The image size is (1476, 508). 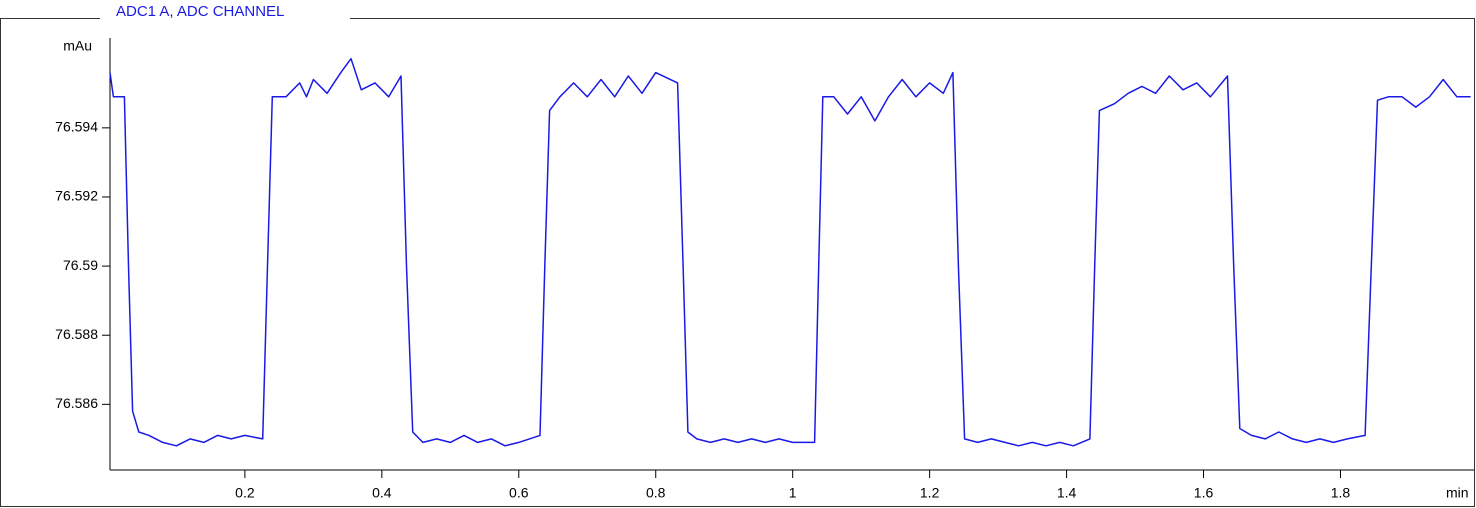 I want to click on title-bg, so click(x=225, y=12).